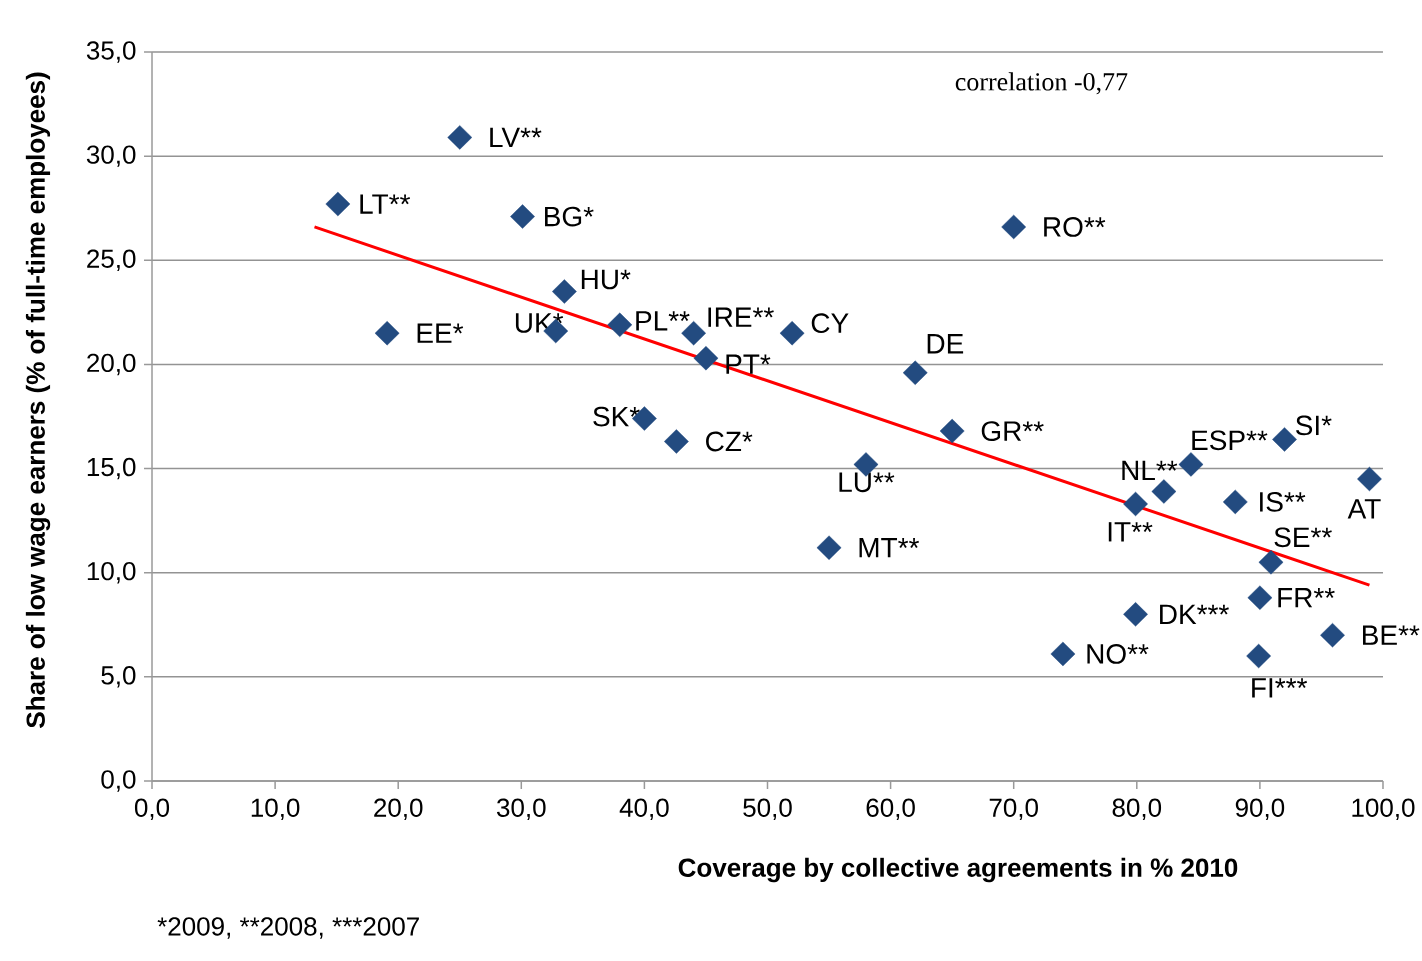 The height and width of the screenshot is (961, 1422). What do you see at coordinates (38, 400) in the screenshot?
I see `y-axis-title: Share of low wage earners (% of full-time employees)` at bounding box center [38, 400].